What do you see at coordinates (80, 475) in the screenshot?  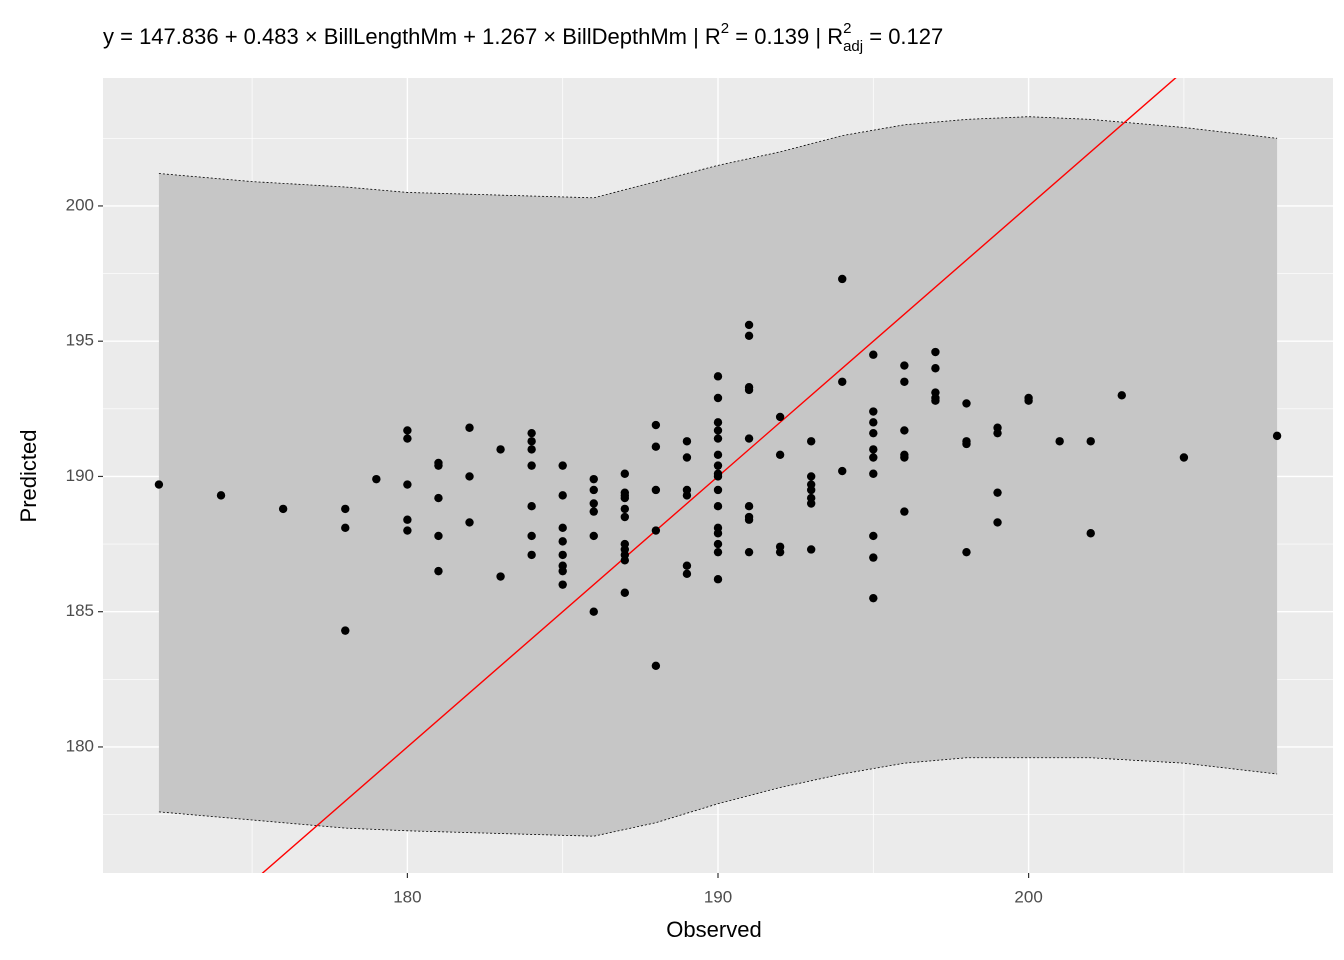 I see `y-tick-label: 190` at bounding box center [80, 475].